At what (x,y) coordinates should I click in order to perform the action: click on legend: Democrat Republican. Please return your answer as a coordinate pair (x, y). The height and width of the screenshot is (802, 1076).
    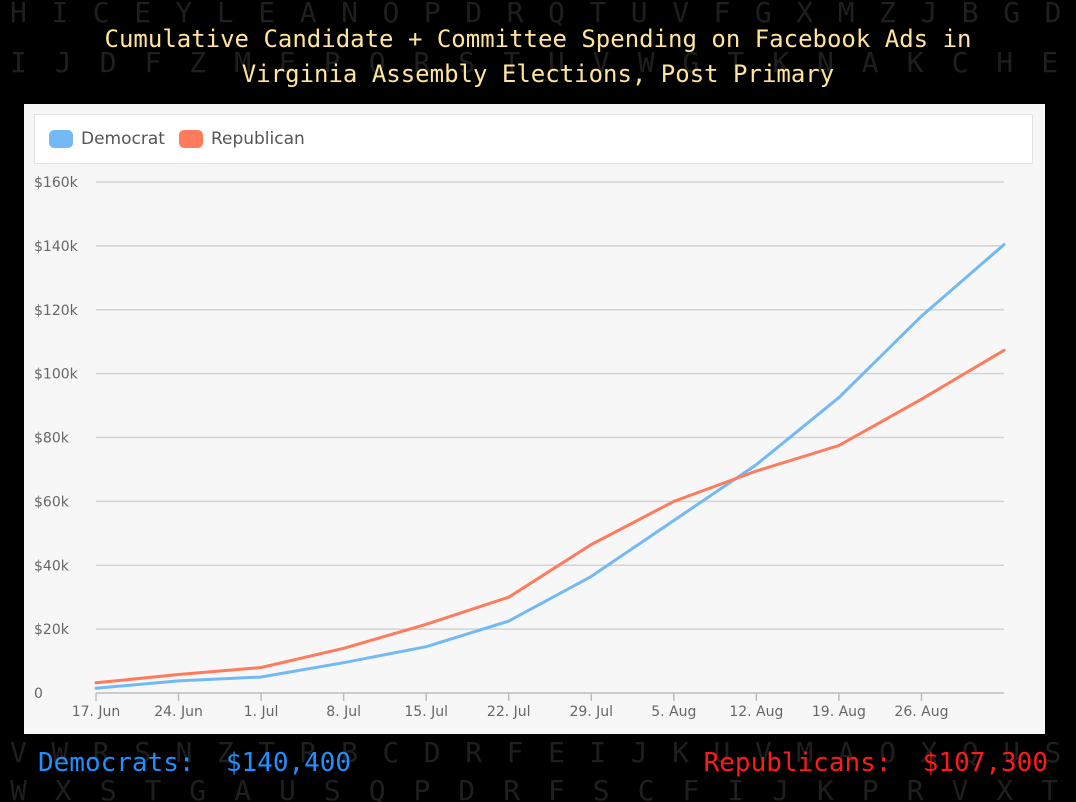
    Looking at the image, I should click on (533, 139).